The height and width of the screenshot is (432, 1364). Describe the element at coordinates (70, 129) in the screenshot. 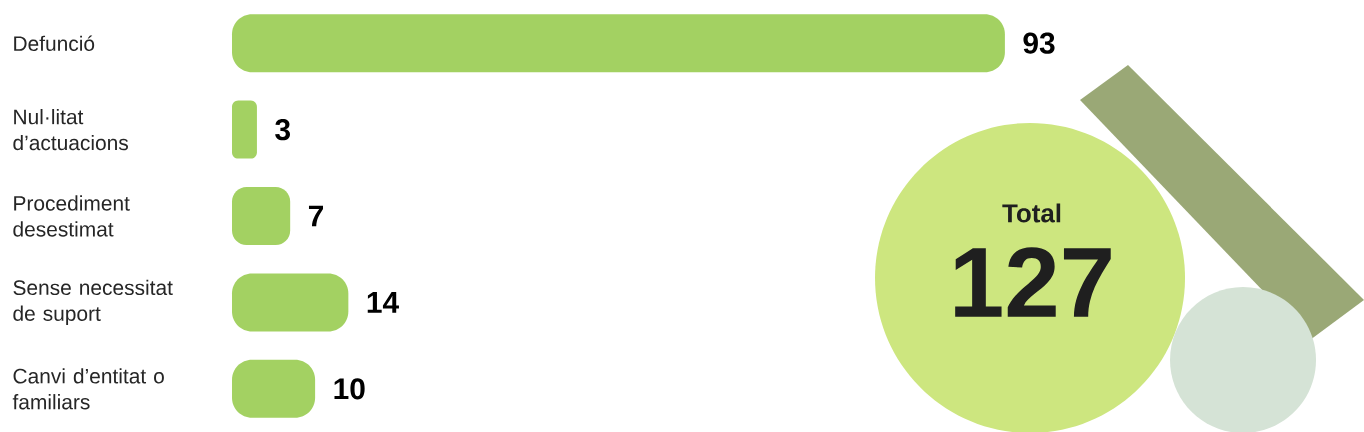

I see `y-tick-label: Nul·litat d’actuacions` at that location.